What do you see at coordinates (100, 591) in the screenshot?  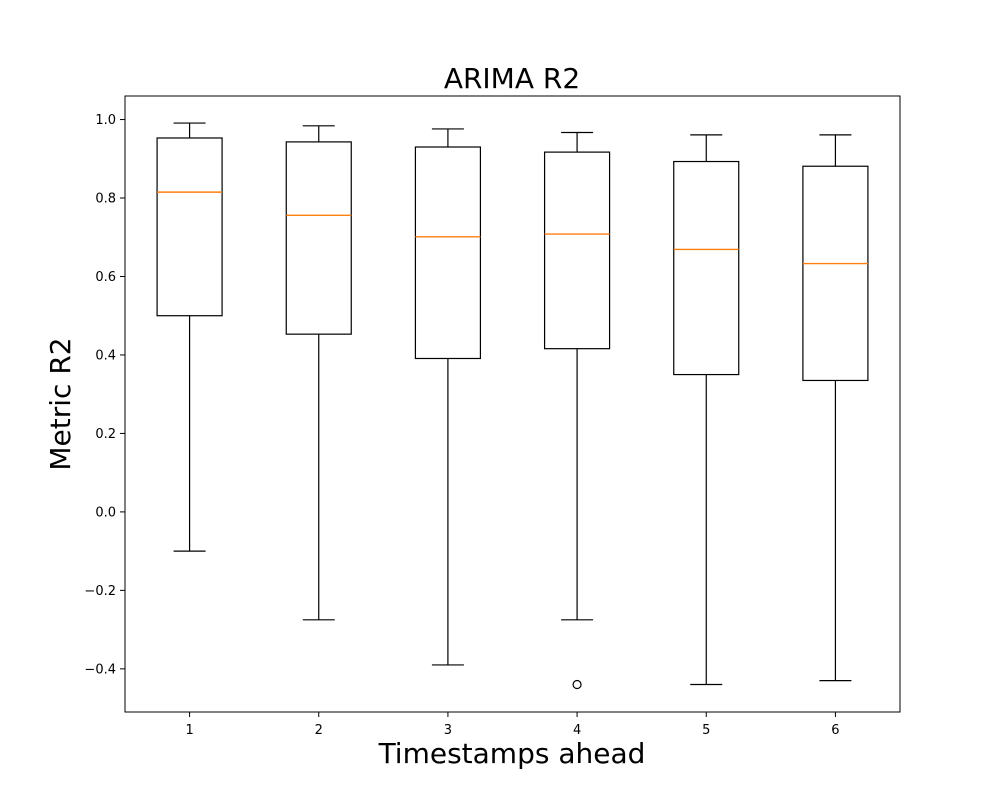 I see `y-tick-label-2: −0.2` at bounding box center [100, 591].